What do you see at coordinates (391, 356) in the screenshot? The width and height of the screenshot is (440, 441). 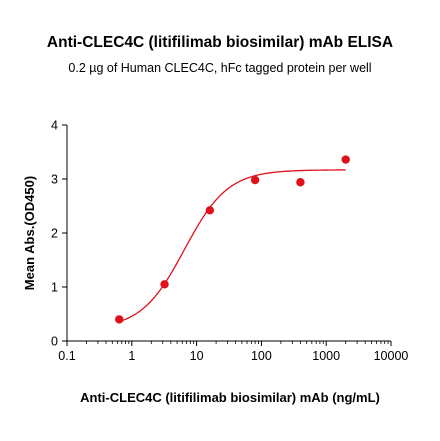 I see `x-tick-label: 10000` at bounding box center [391, 356].